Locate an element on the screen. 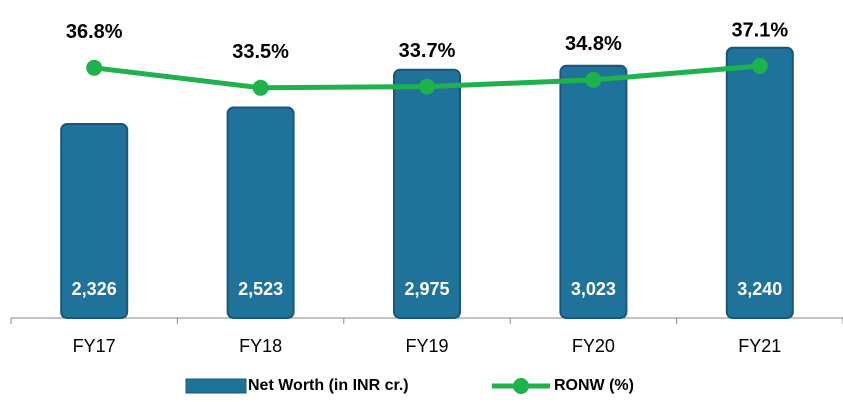  x-tick-label: FY21 is located at coordinates (759, 346).